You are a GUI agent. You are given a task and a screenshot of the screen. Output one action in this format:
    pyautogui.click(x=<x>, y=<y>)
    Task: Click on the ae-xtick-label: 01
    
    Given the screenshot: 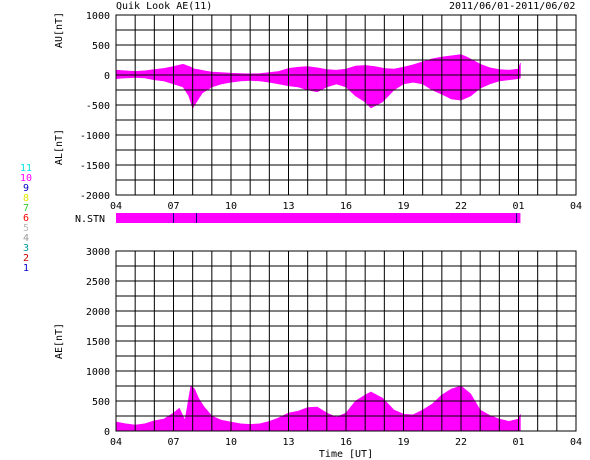 What is the action you would take?
    pyautogui.click(x=518, y=442)
    